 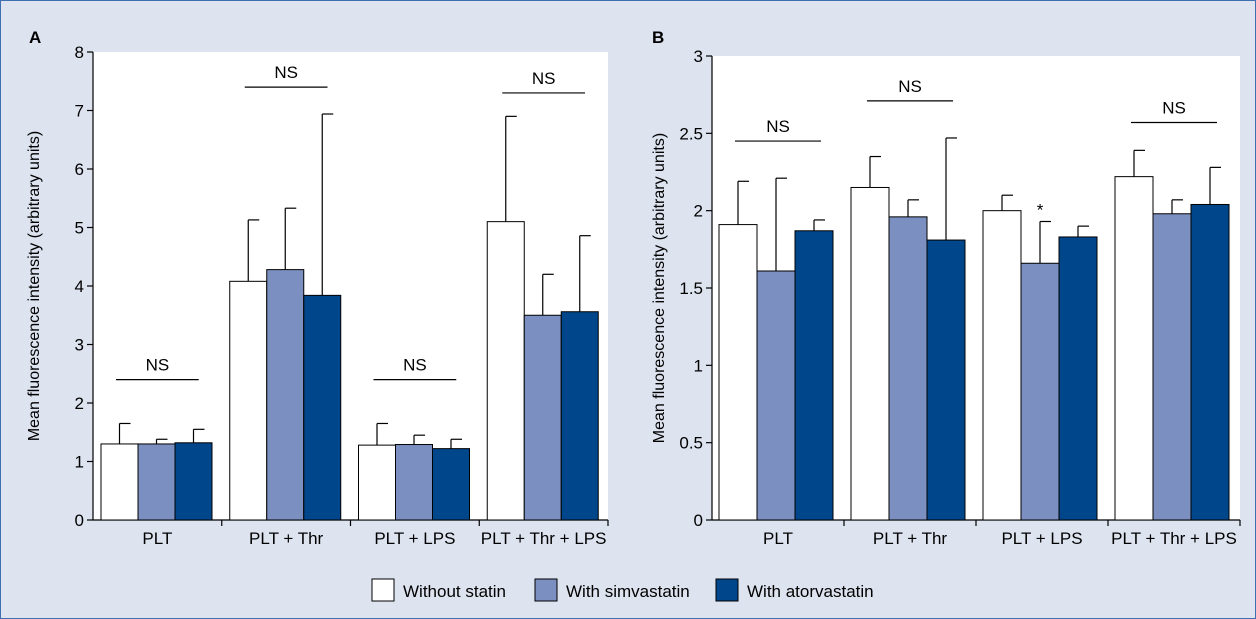 I want to click on y-tick-label: 6, so click(x=79, y=169).